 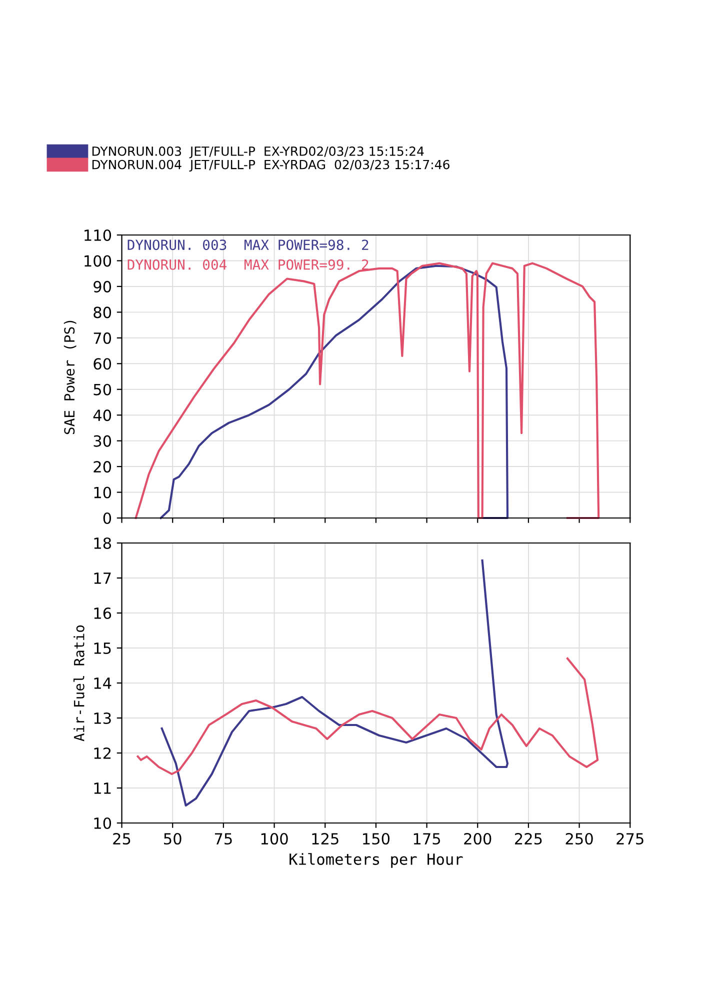 What do you see at coordinates (579, 838) in the screenshot?
I see `x-tick-label: 250` at bounding box center [579, 838].